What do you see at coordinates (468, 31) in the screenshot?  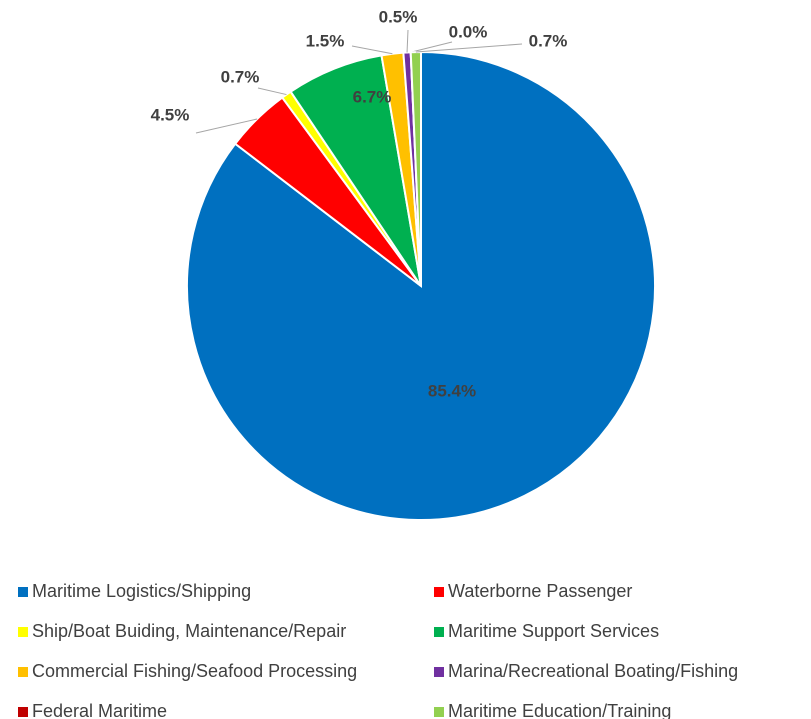 I see `data-label: 0.0%` at bounding box center [468, 31].